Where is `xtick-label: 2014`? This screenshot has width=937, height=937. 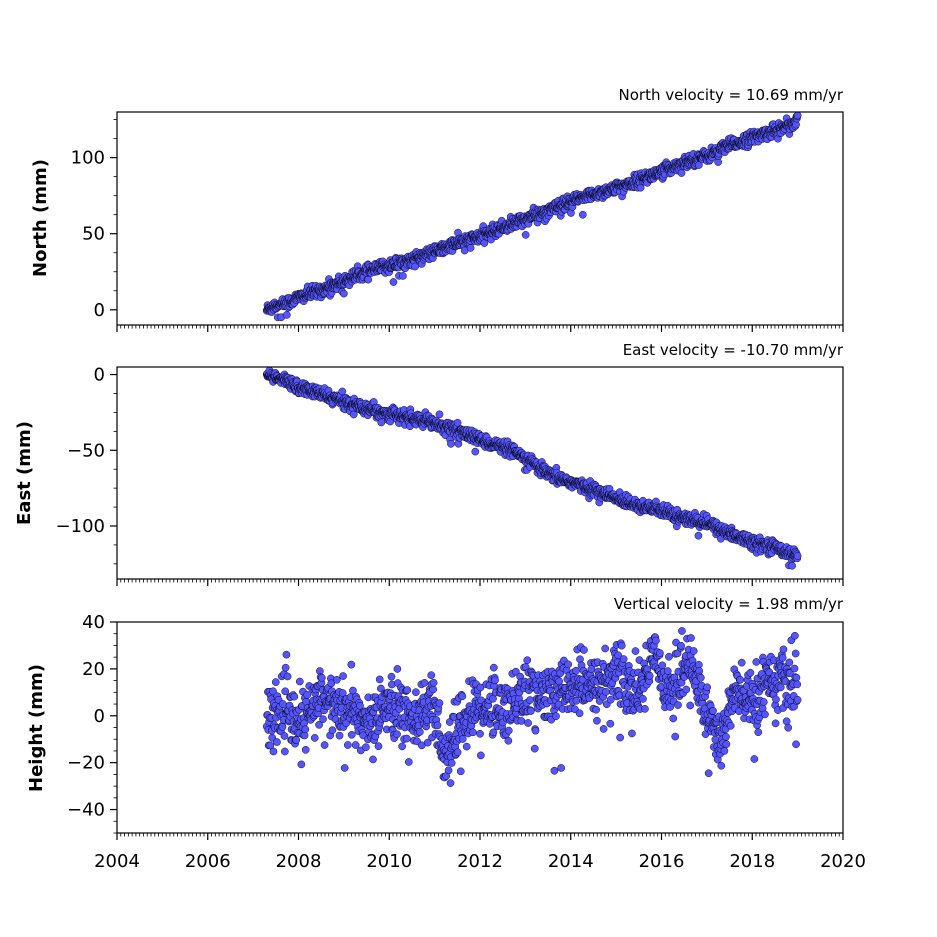 xtick-label: 2014 is located at coordinates (571, 861).